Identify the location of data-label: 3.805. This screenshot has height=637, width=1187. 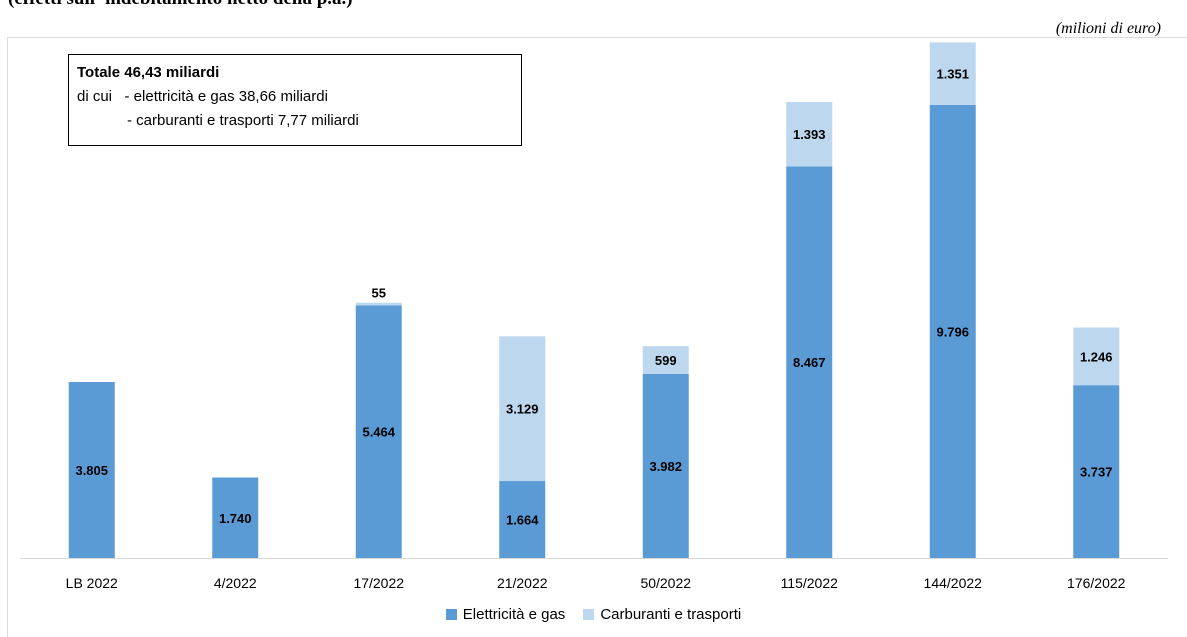
(91, 470).